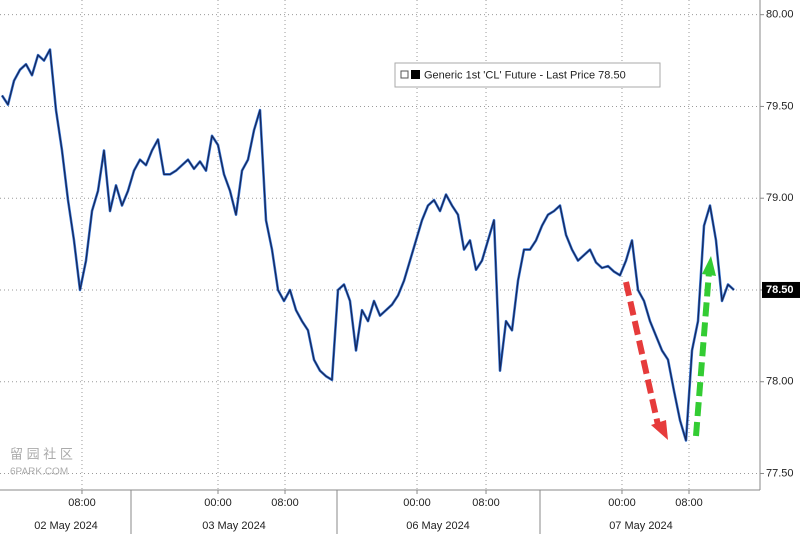  Describe the element at coordinates (404, 74) in the screenshot. I see `legend-icon` at that location.